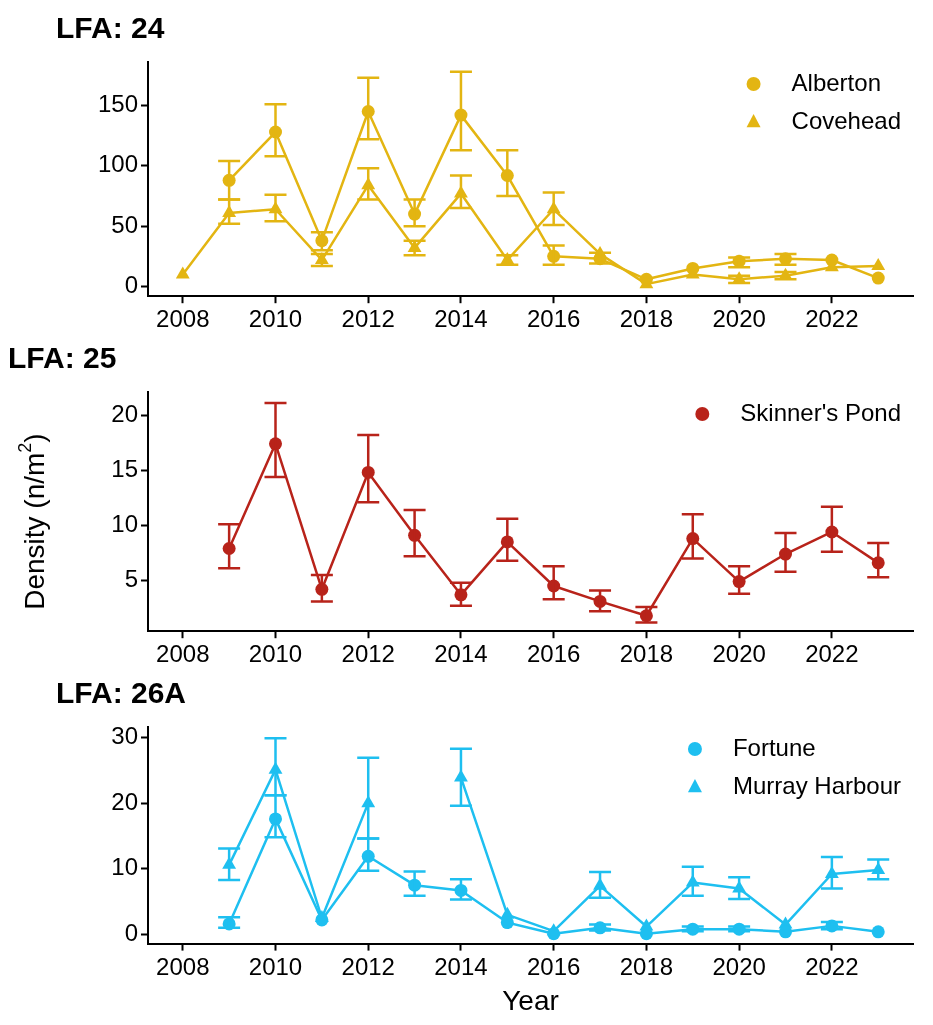 The image size is (933, 1025). I want to click on y-tick-label: 15, so click(124, 468).